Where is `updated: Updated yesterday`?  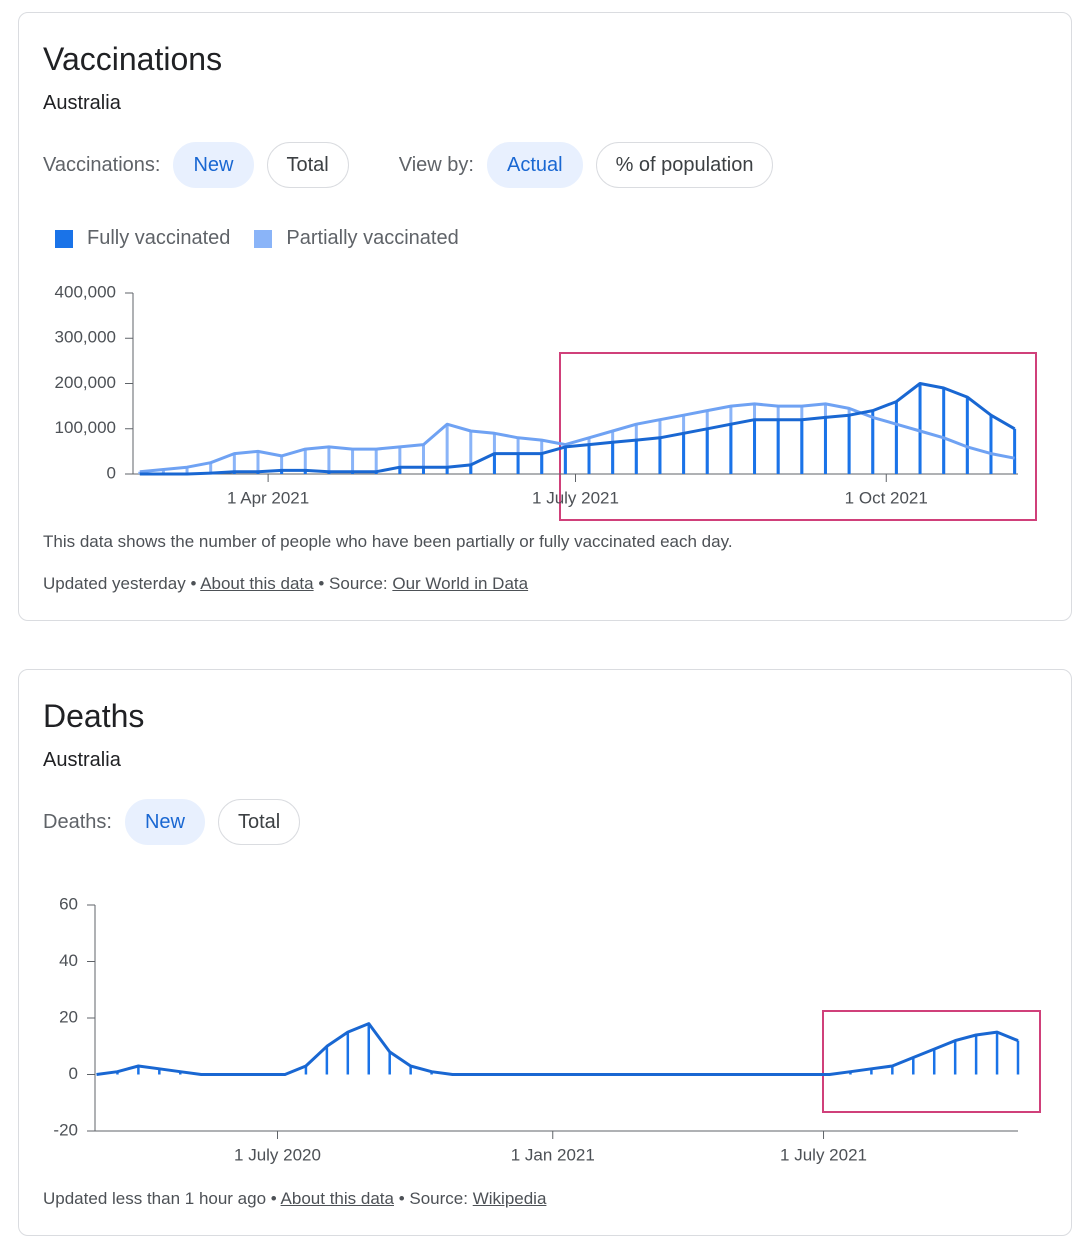
updated: Updated yesterday is located at coordinates (114, 583).